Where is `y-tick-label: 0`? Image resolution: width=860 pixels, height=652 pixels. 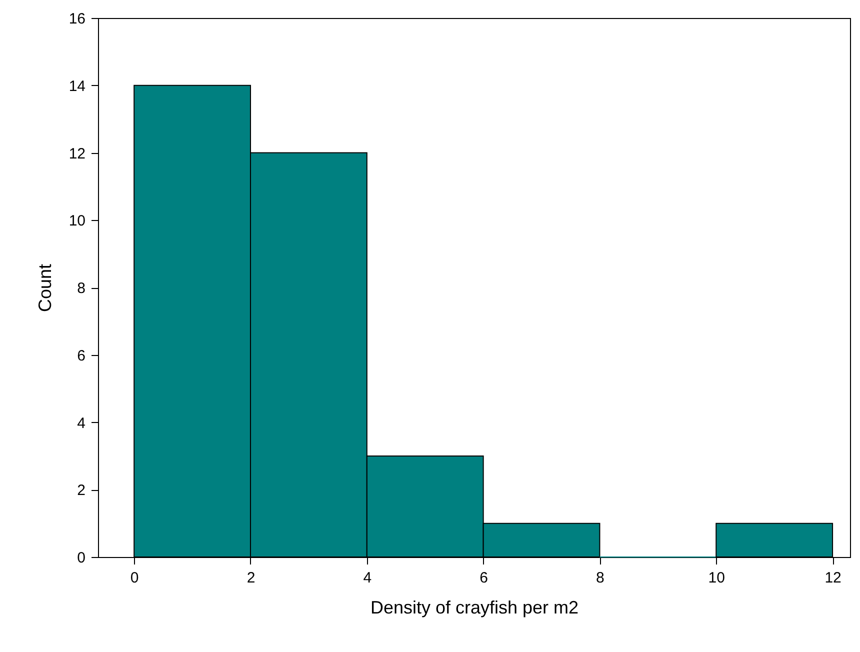
y-tick-label: 0 is located at coordinates (81, 558).